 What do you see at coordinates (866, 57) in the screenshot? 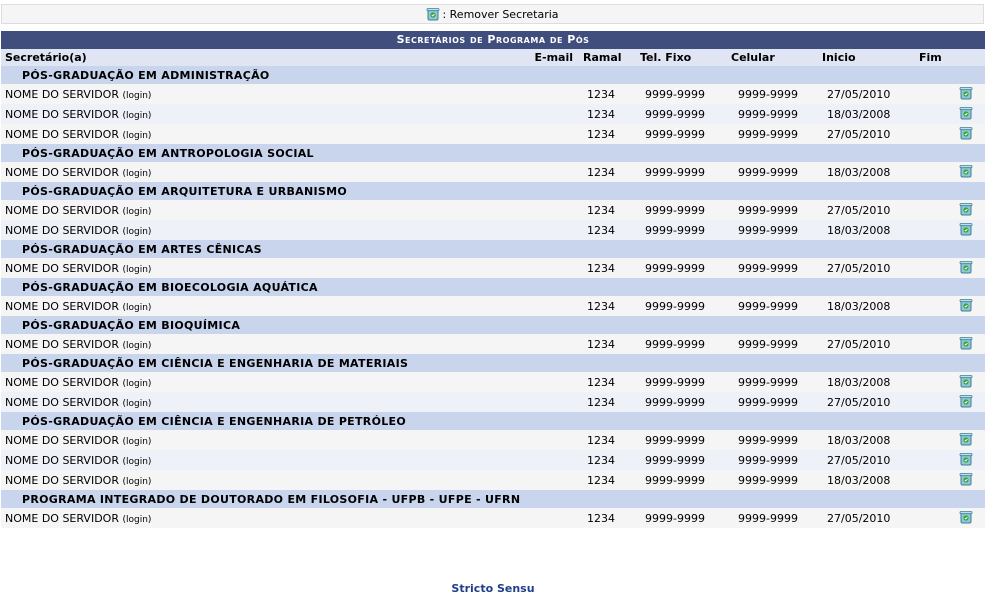
I see `header-inicio: Inicio` at bounding box center [866, 57].